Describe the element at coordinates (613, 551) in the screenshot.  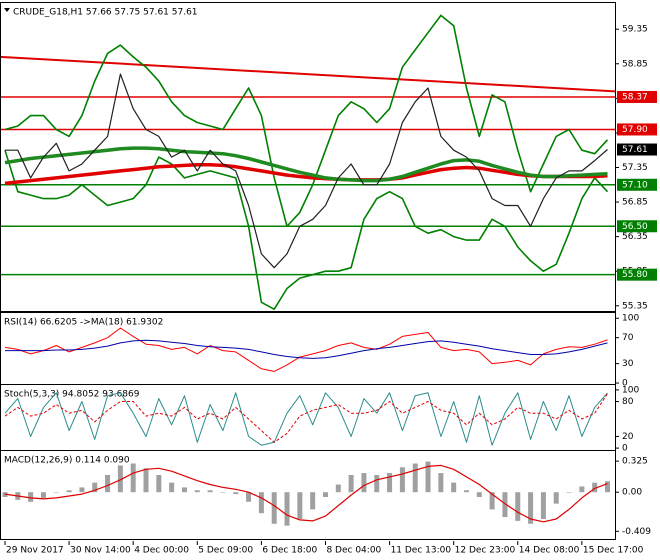
I see `x-tick-label: 15 Dec 17:00` at that location.